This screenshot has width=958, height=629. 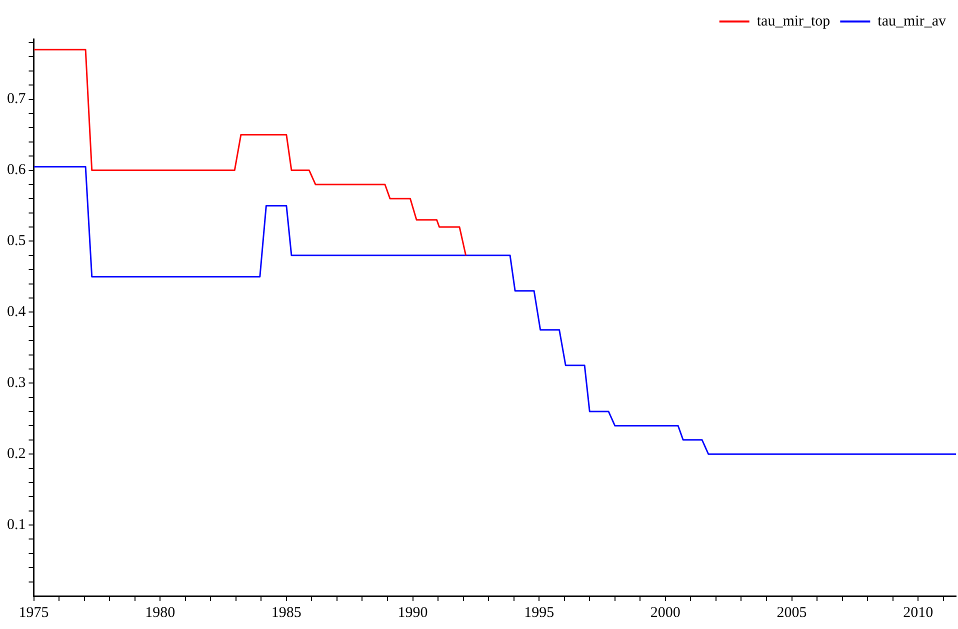 What do you see at coordinates (413, 612) in the screenshot?
I see `x-tick-label: 1990` at bounding box center [413, 612].